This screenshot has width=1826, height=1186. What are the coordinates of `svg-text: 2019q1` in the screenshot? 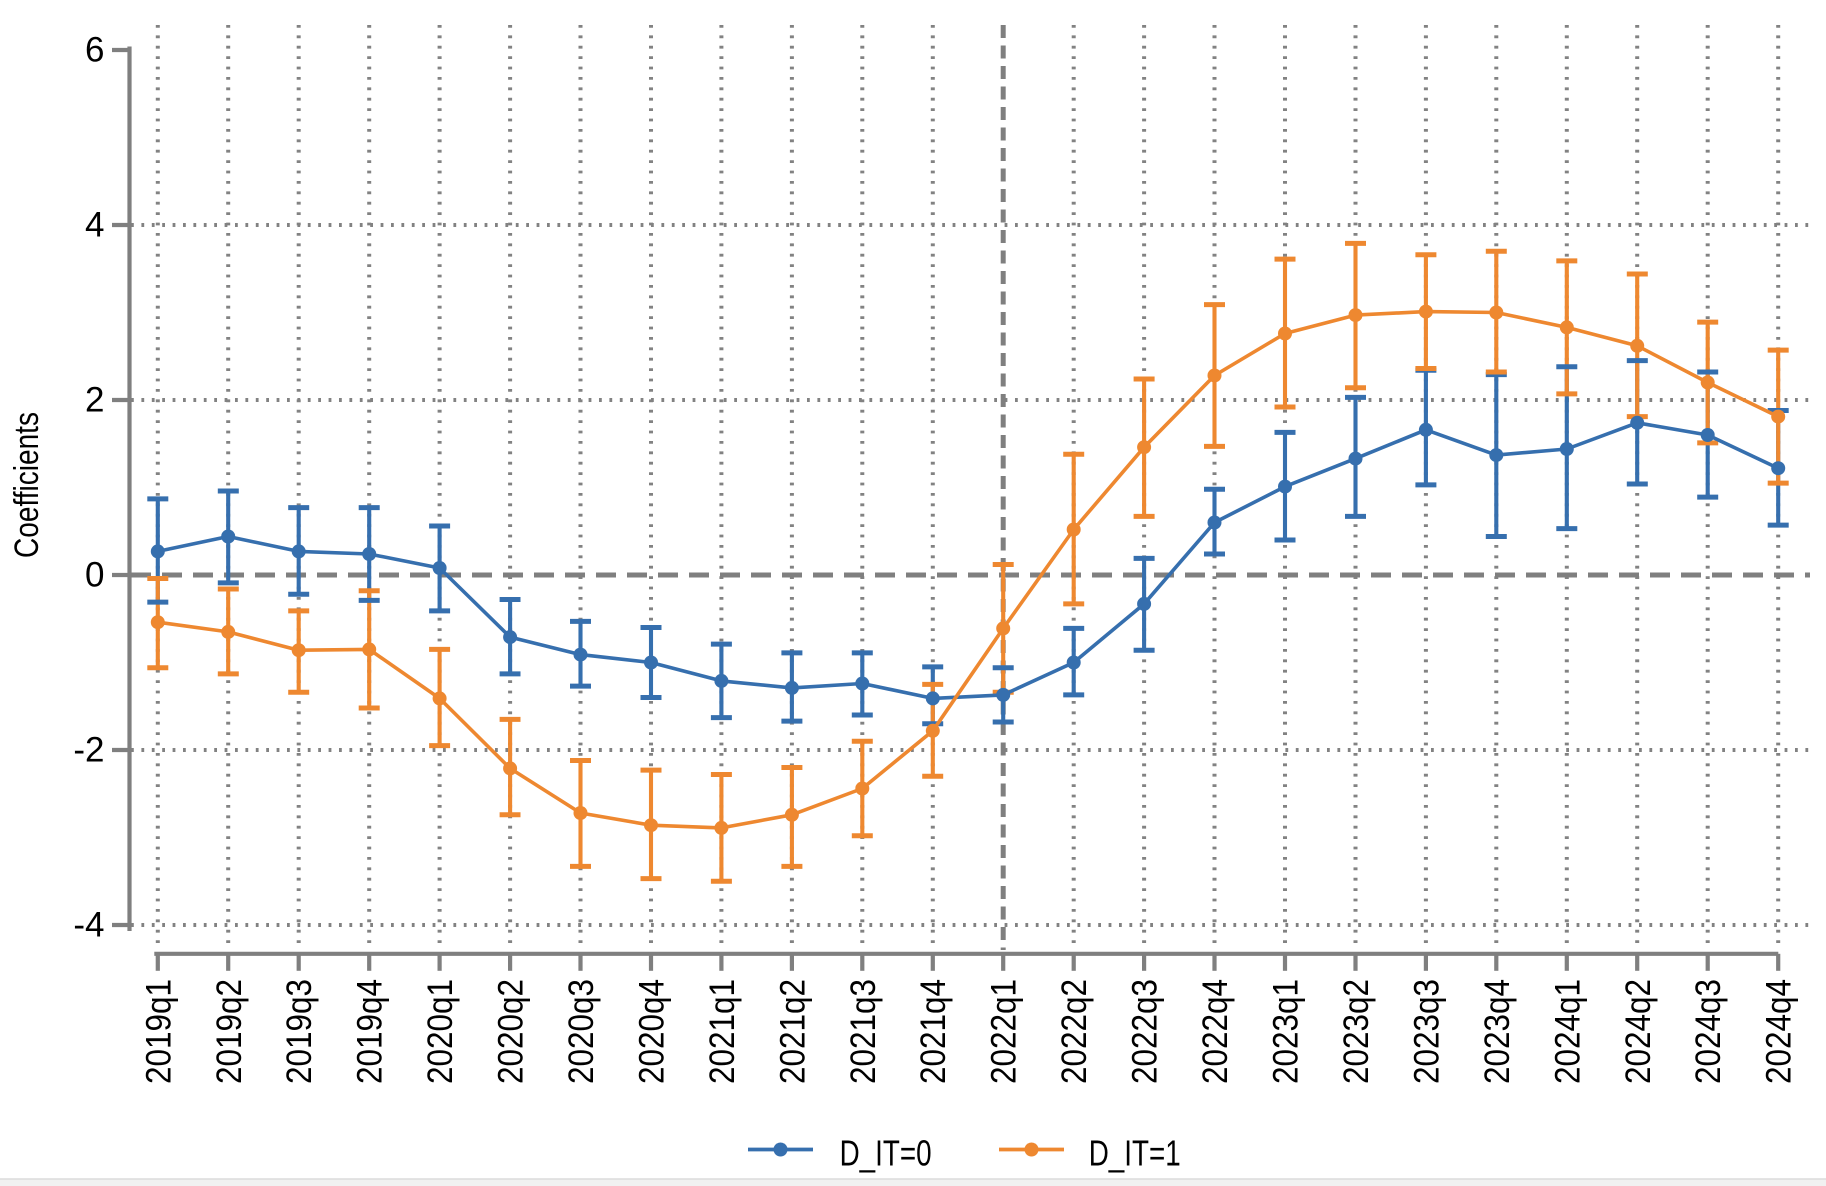 It's located at (158, 1031).